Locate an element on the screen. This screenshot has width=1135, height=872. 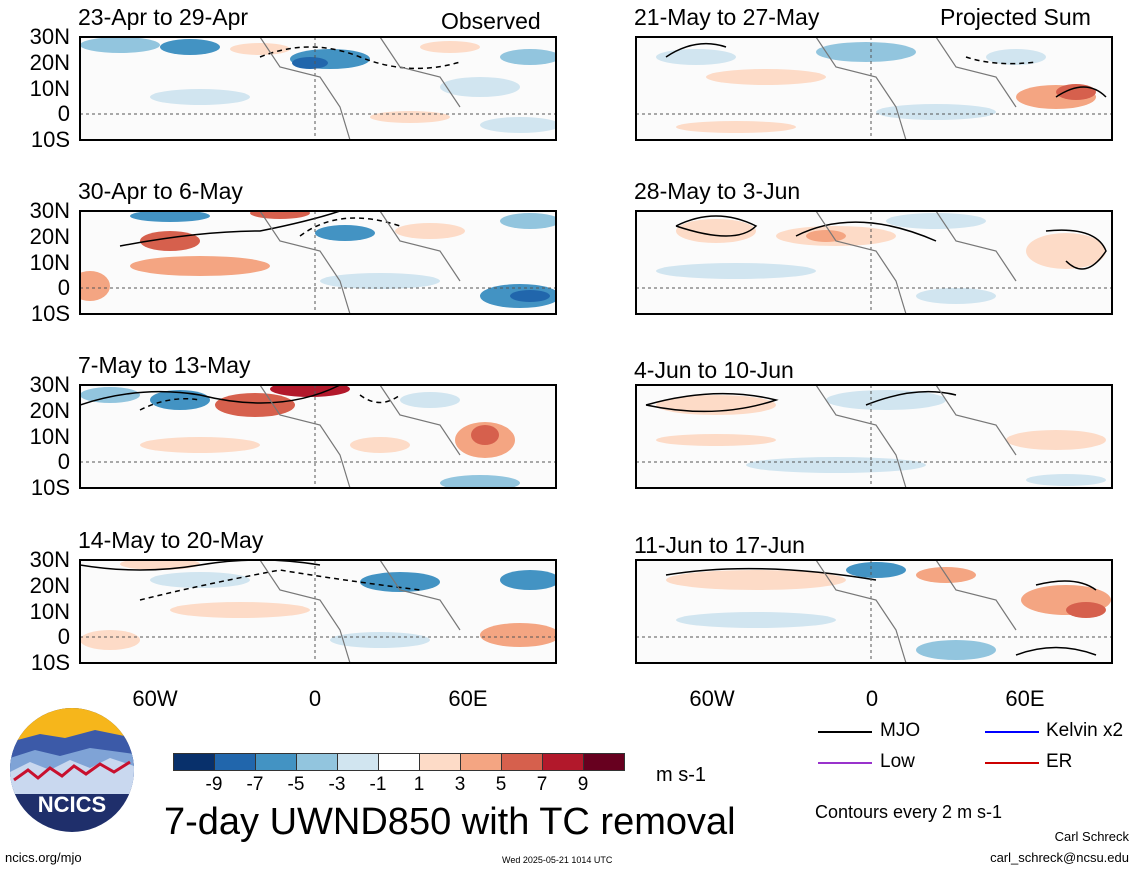
panel-title-left-3: 7-May to 13-May is located at coordinates (164, 365).